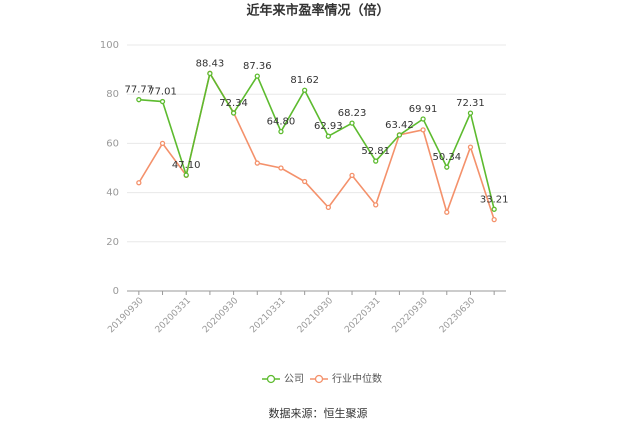 The height and width of the screenshot is (431, 637). I want to click on data-label: 47.10, so click(186, 165).